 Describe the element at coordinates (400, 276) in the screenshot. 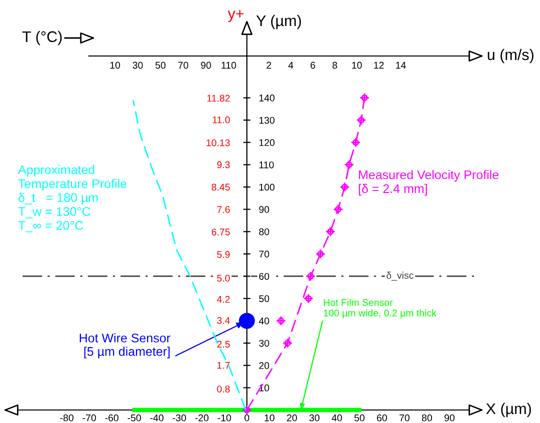

I see `ref-line-label: δ_visc` at that location.